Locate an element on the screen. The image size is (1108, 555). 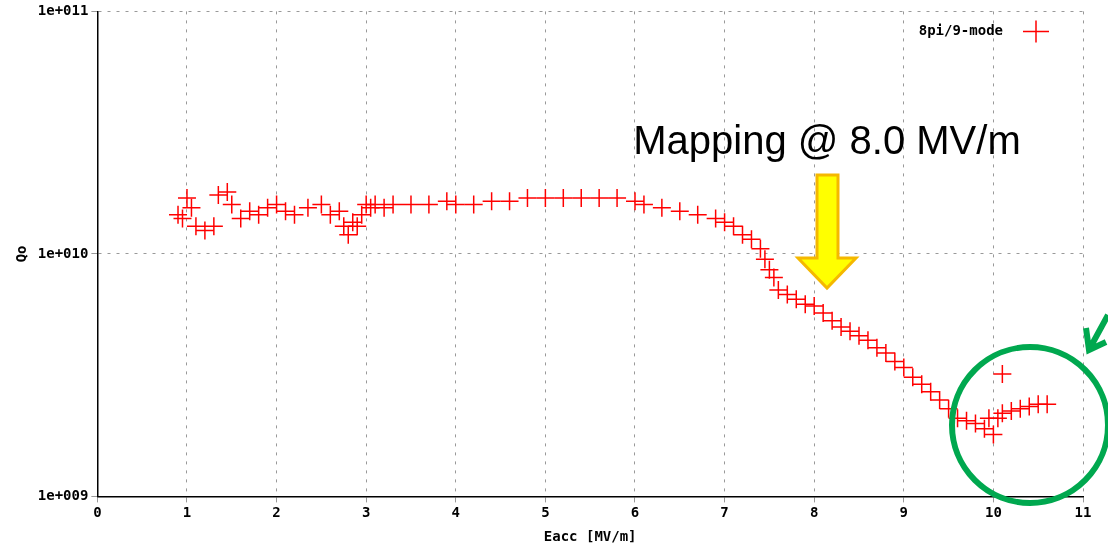
y-tick-label: 1e+011 is located at coordinates (63, 10).